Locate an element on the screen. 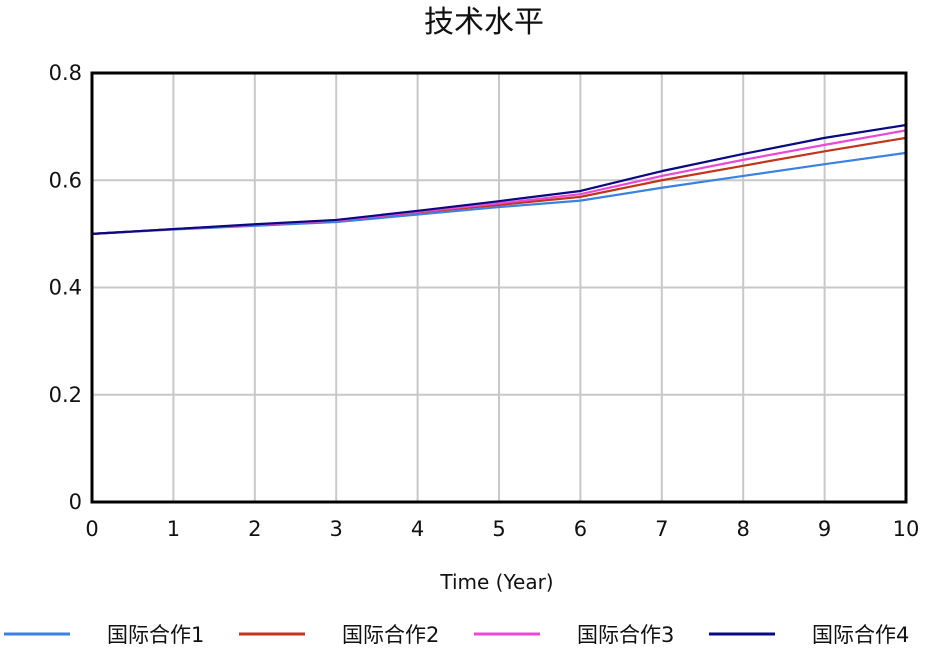 This screenshot has height=650, width=927. legend-label-3: 国际合作3 is located at coordinates (625, 635).